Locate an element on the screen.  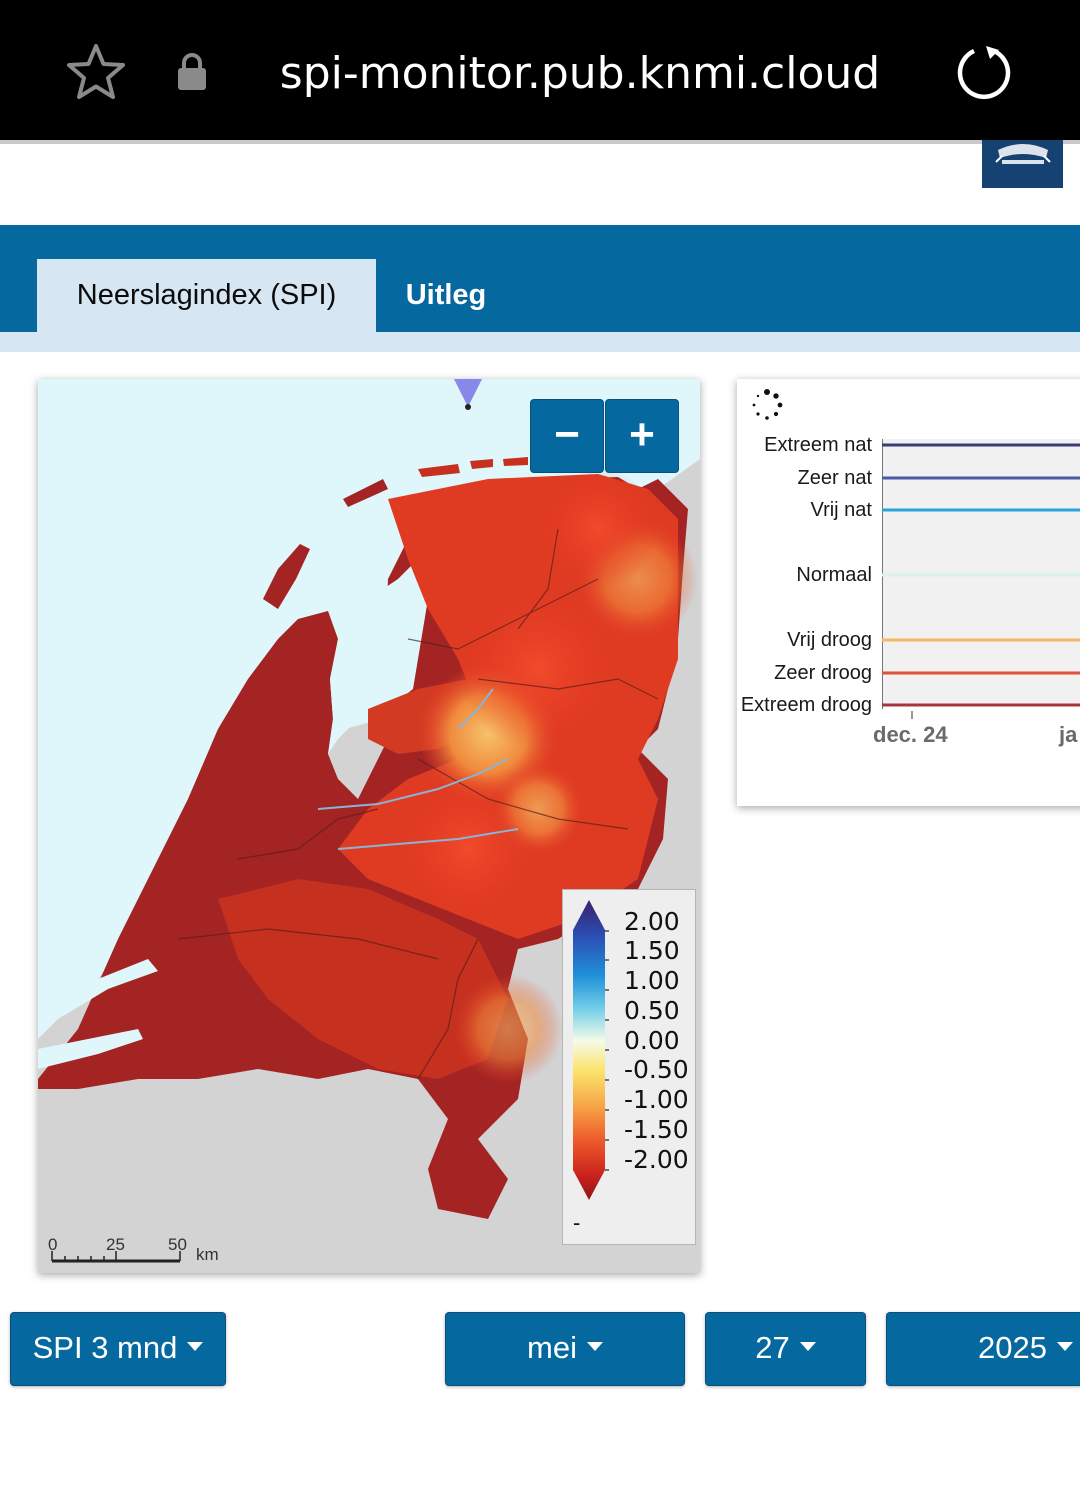
tab-uitleg: Uitleg is located at coordinates (446, 295).